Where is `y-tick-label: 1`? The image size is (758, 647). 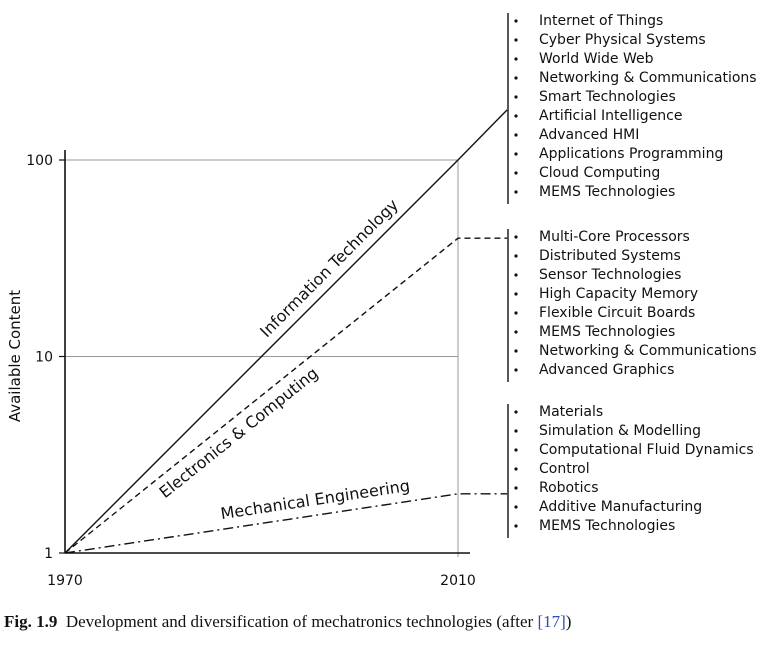 y-tick-label: 1 is located at coordinates (48, 554).